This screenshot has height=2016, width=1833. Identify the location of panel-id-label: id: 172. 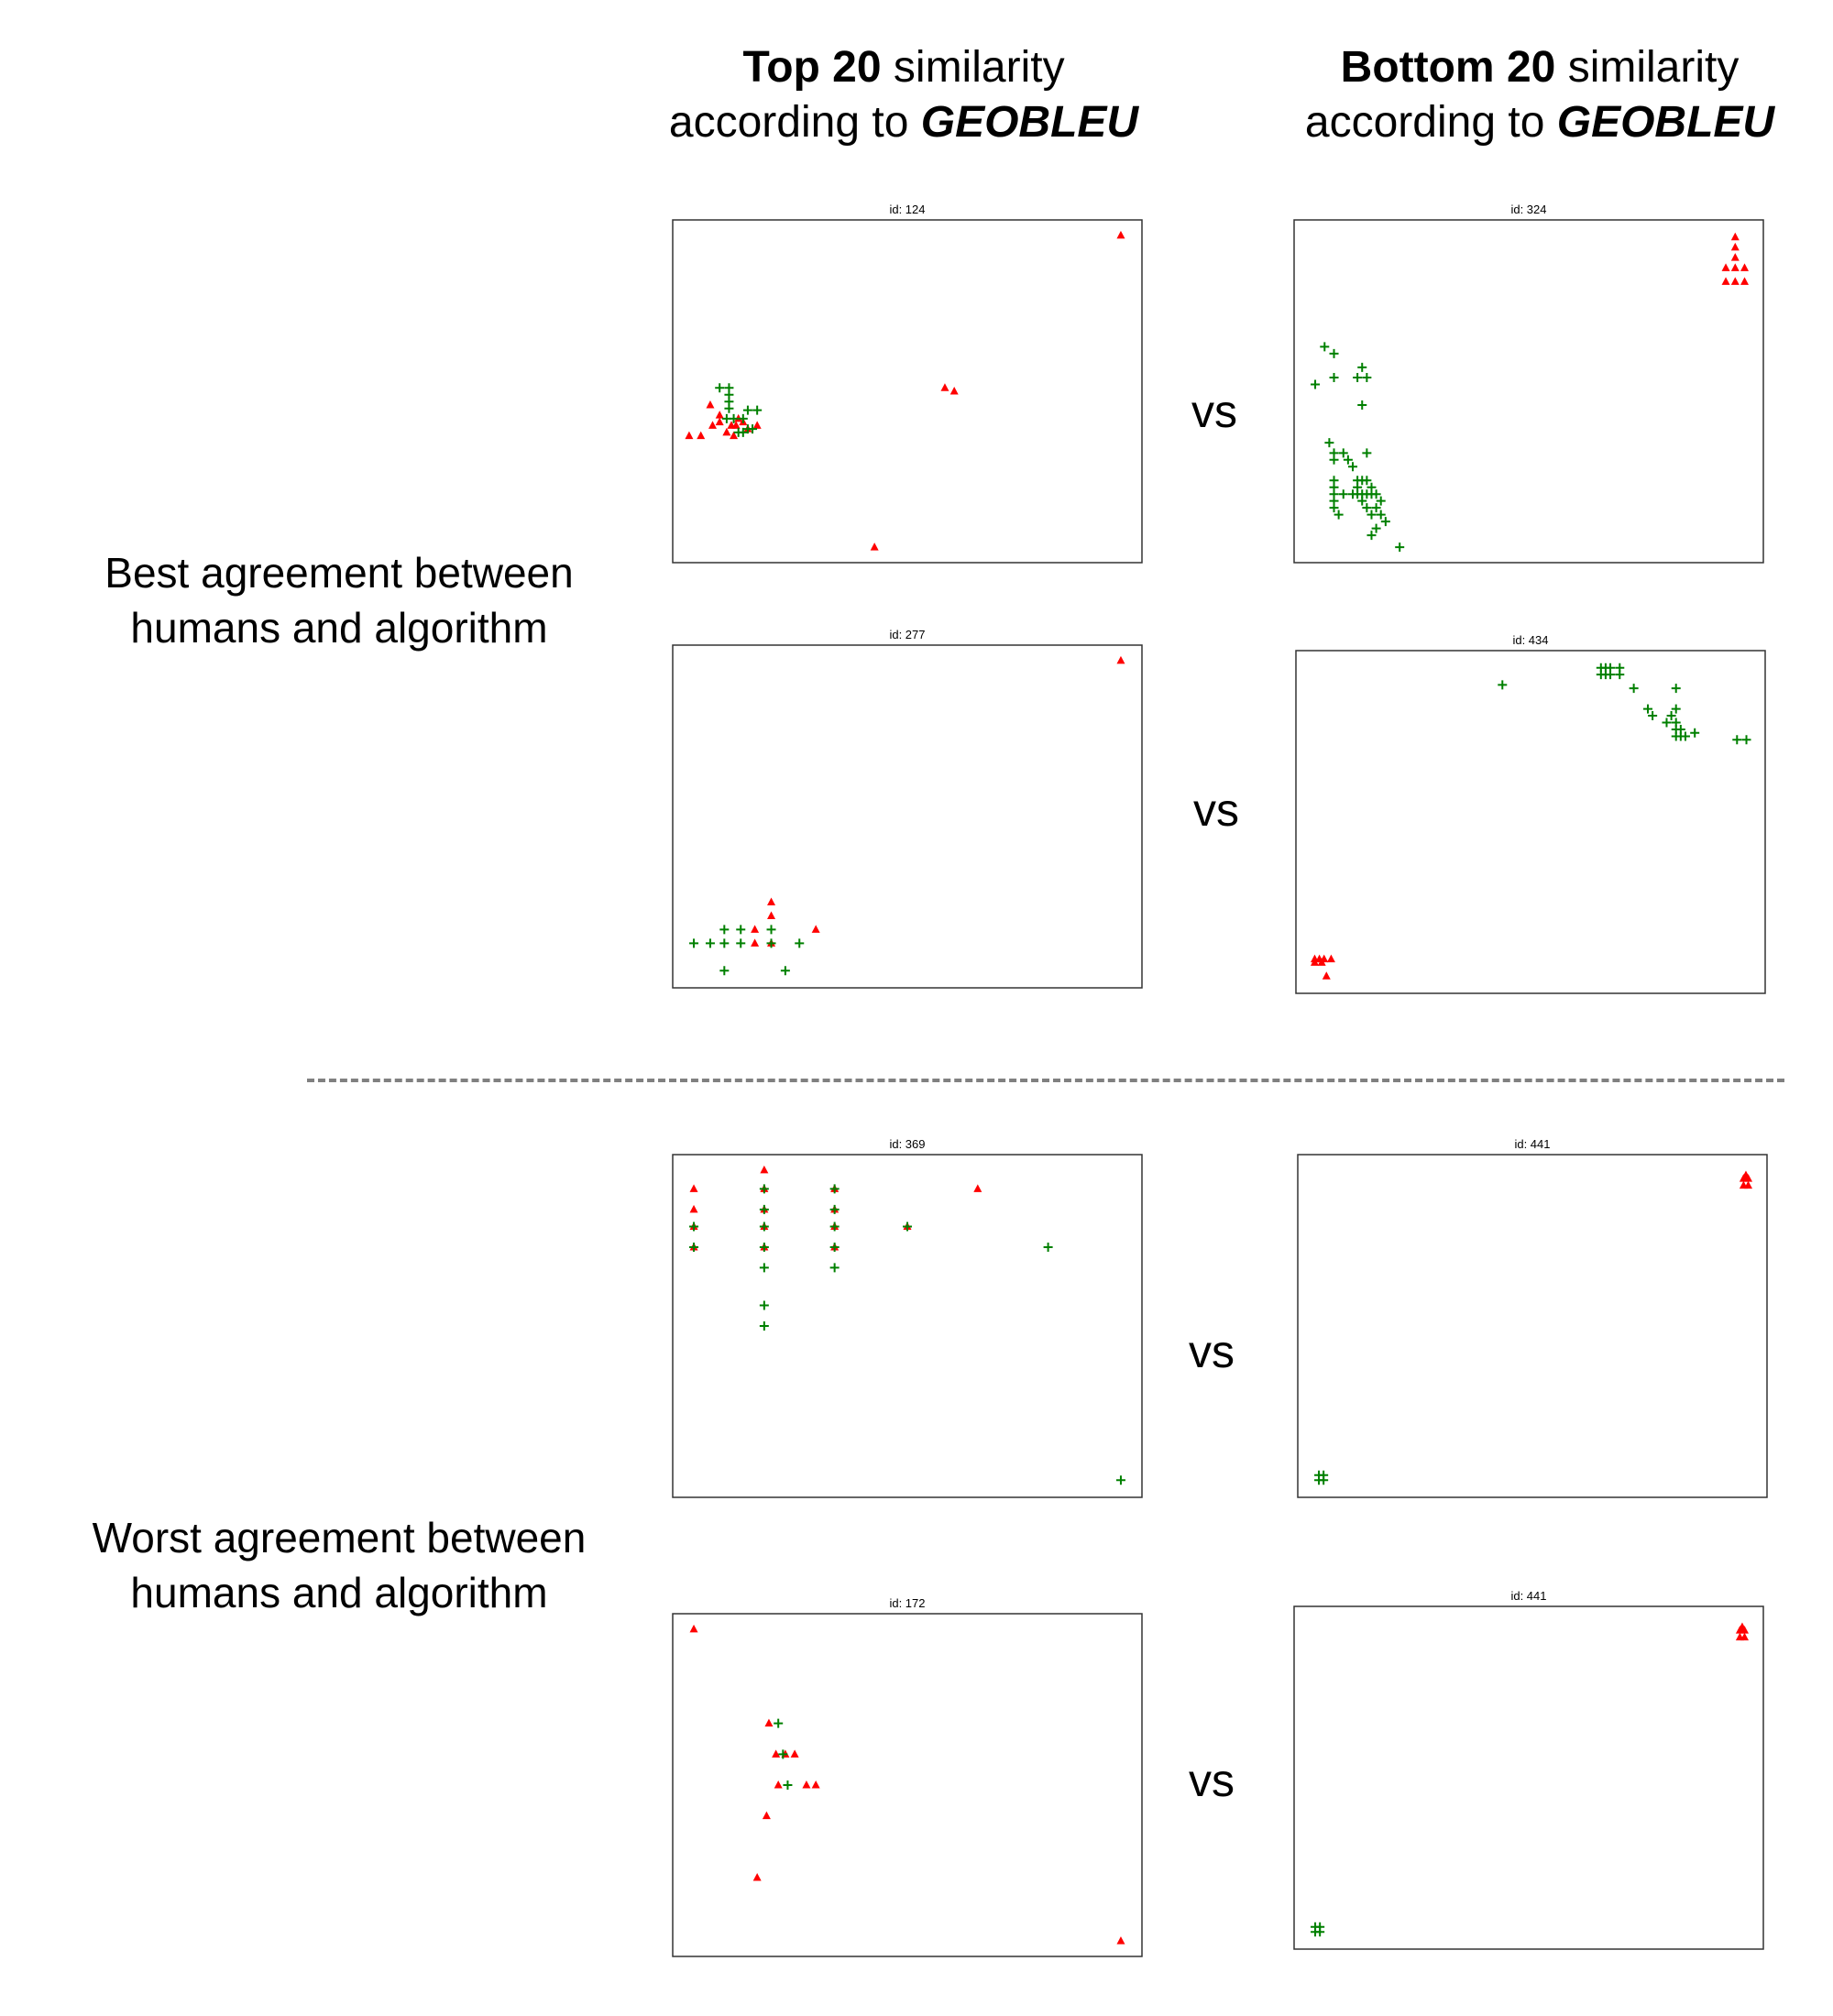
(907, 1603).